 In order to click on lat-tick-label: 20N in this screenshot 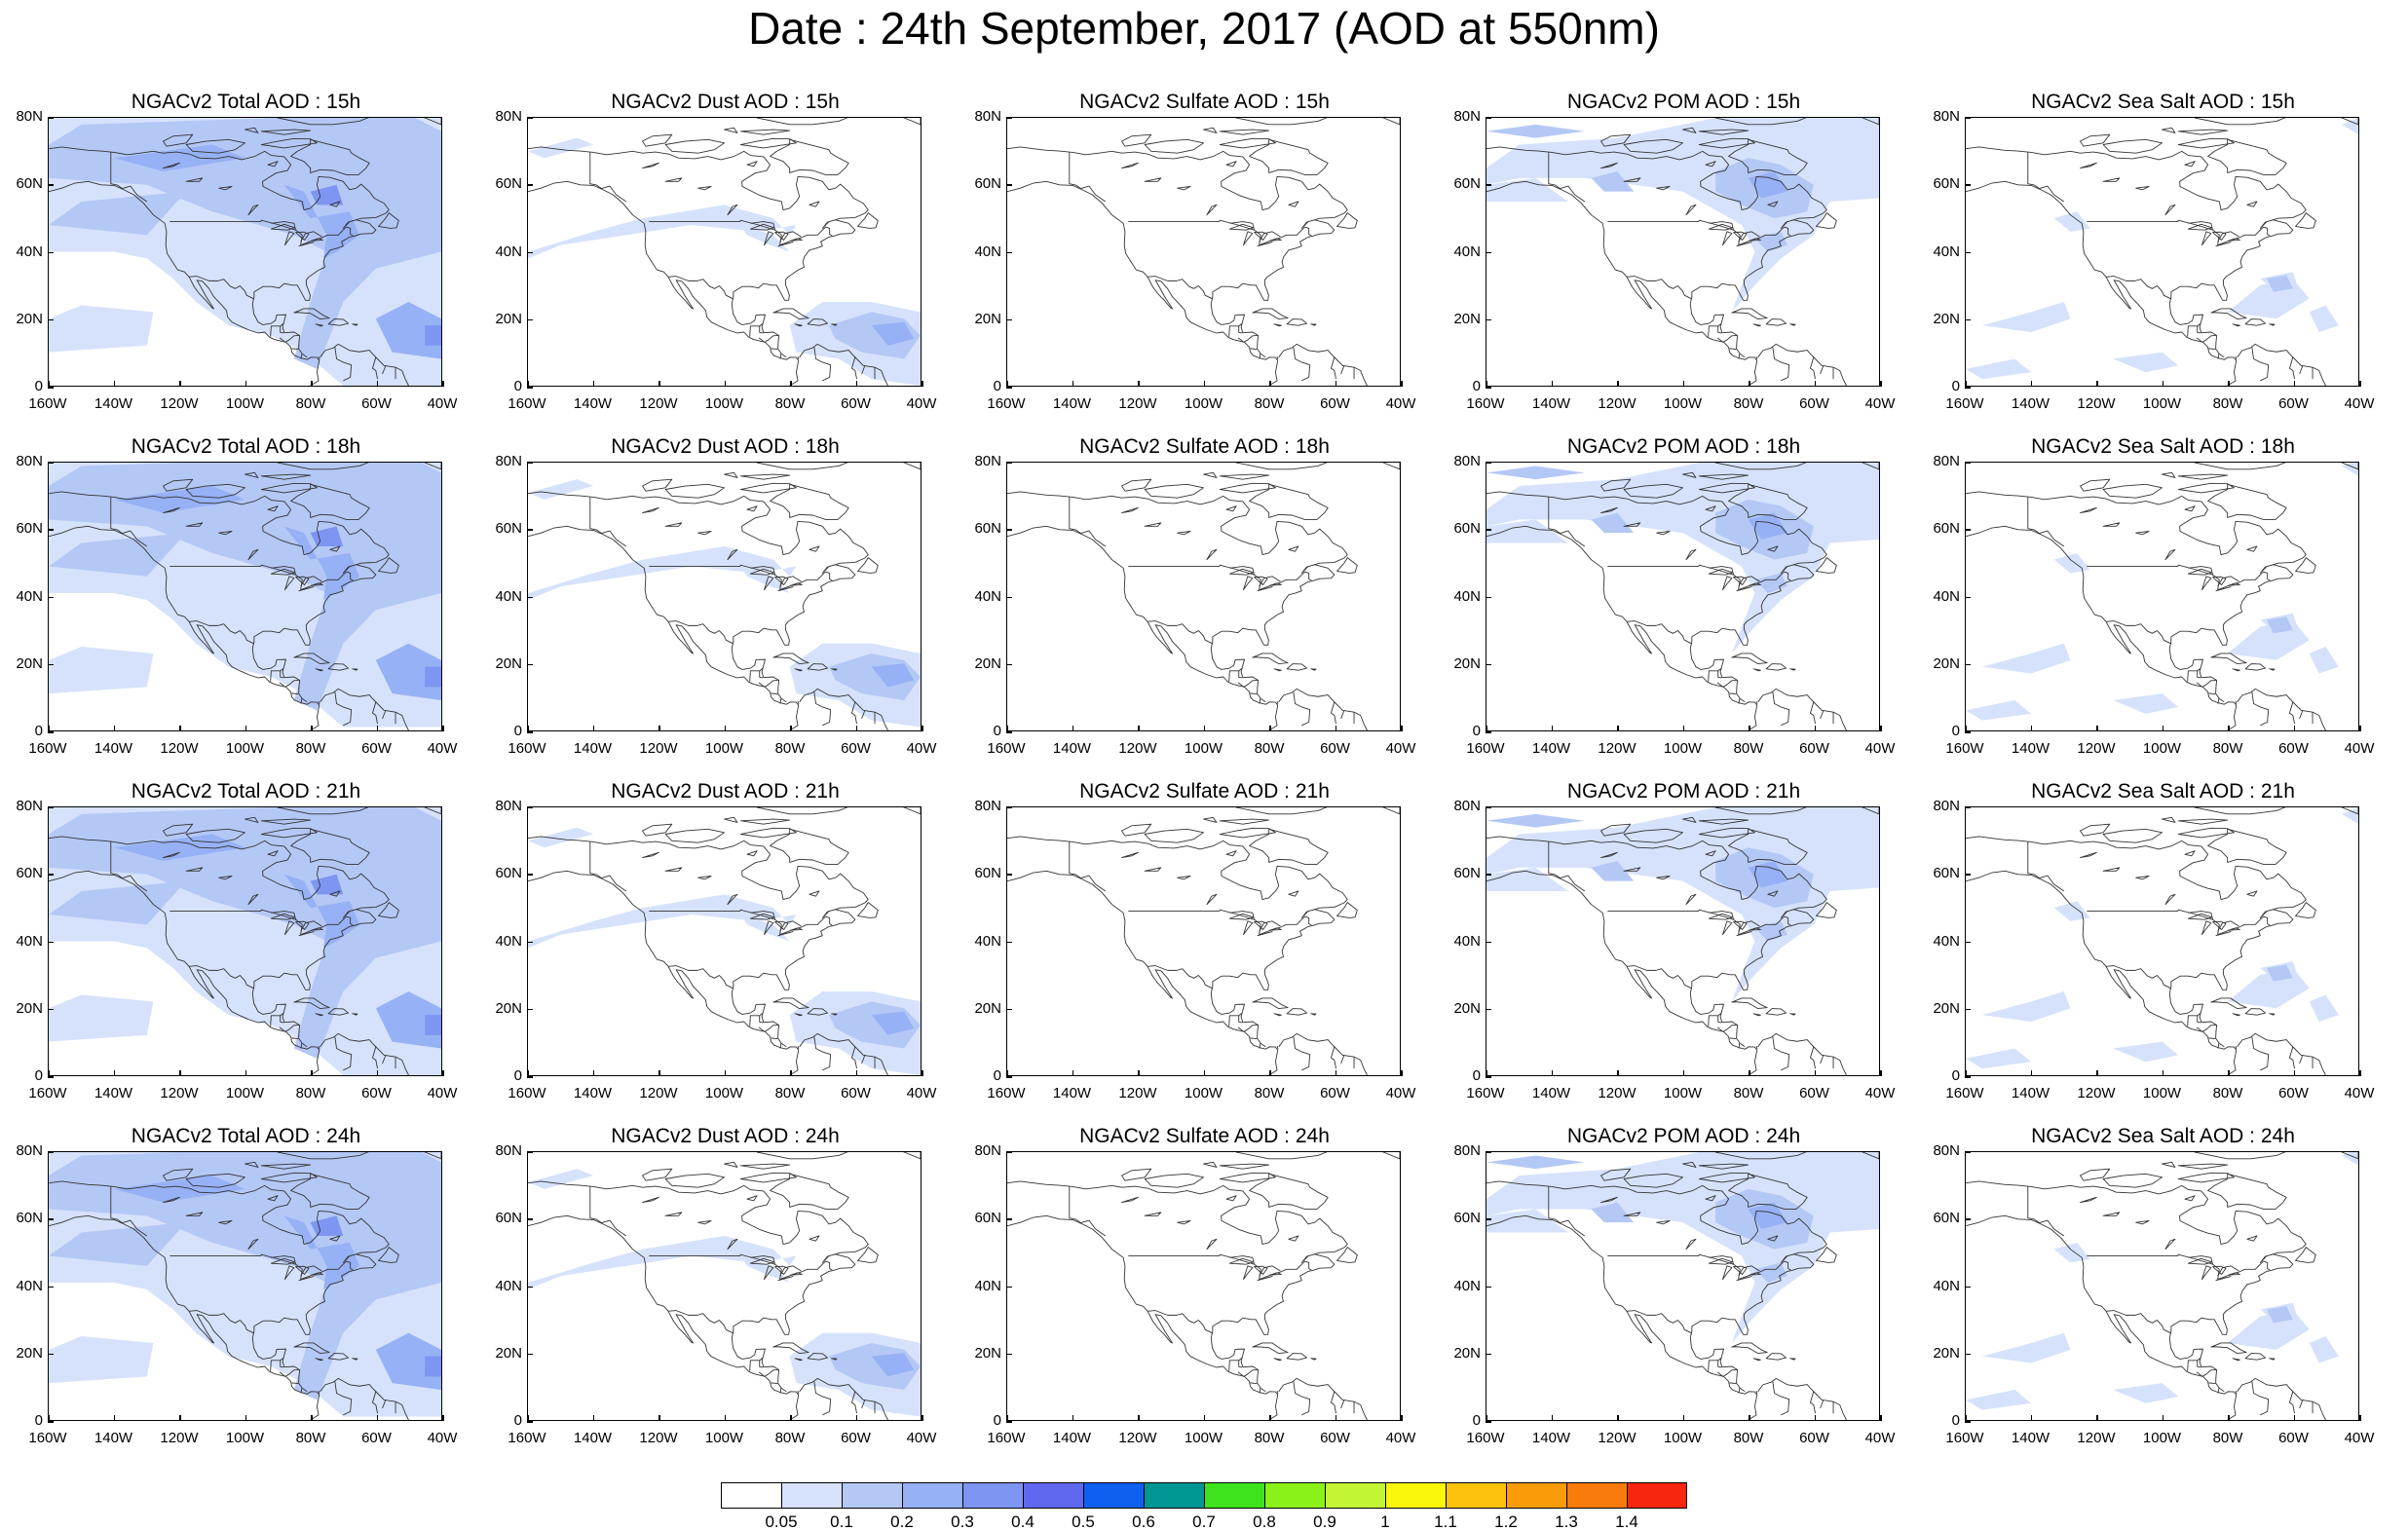, I will do `click(1467, 1008)`.